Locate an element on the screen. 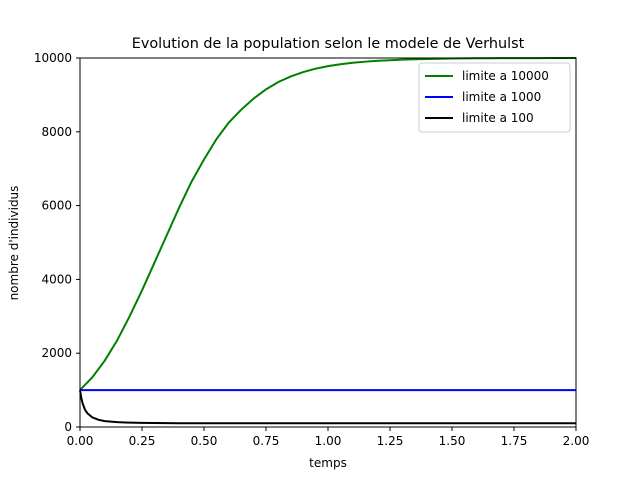  y-axis-label: nombre d'individus is located at coordinates (14, 243).